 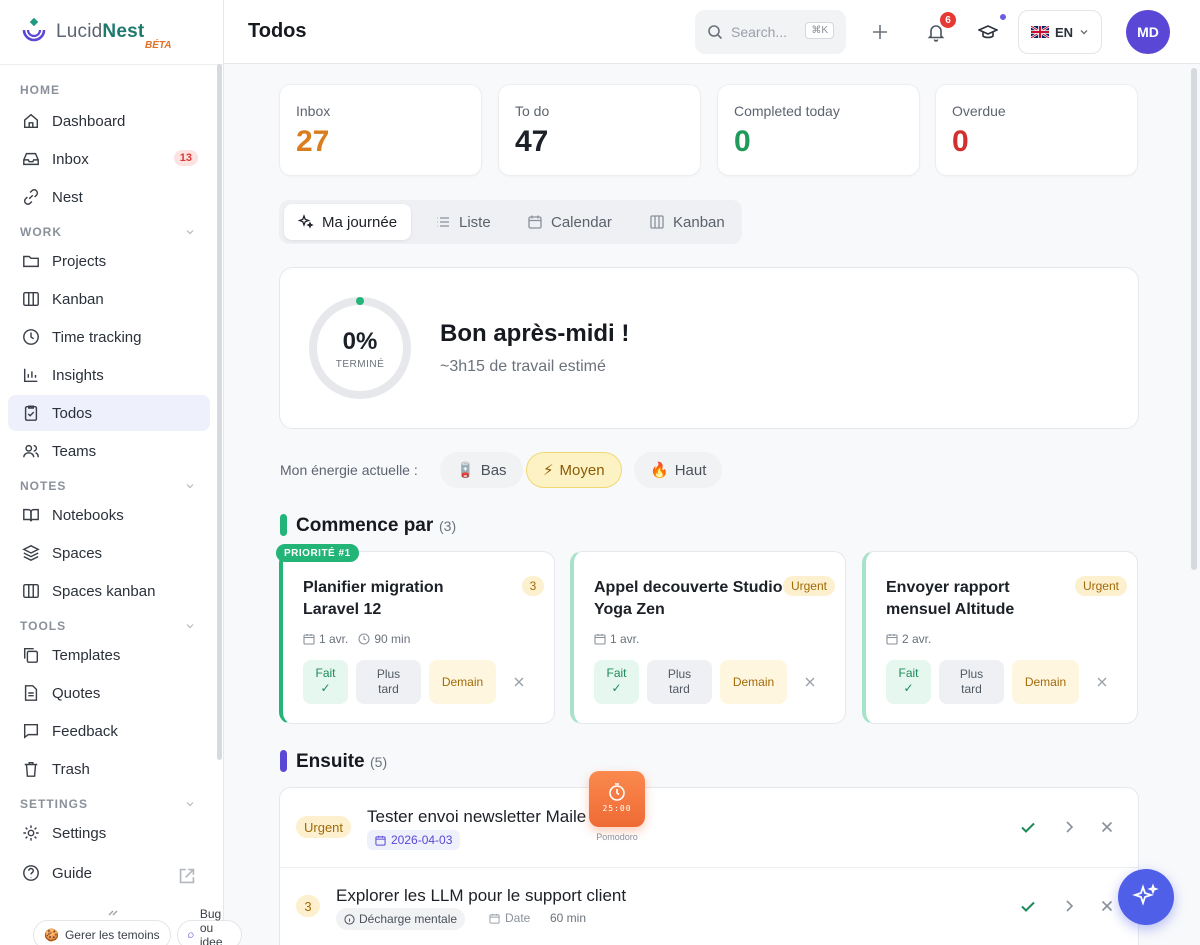 I want to click on language-selector: EN, so click(x=1060, y=32).